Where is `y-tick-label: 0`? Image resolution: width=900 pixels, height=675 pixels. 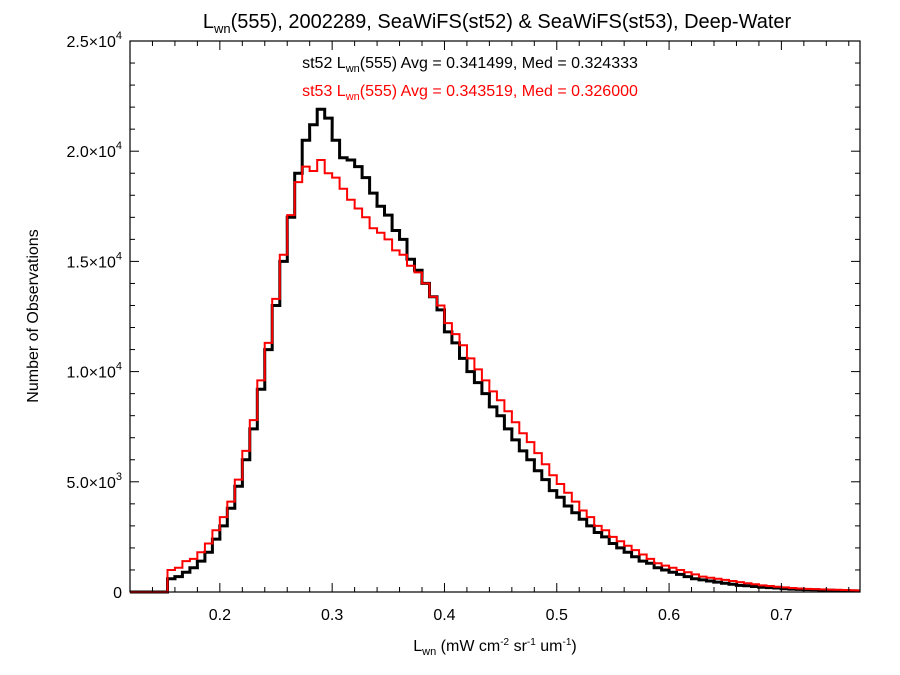
y-tick-label: 0 is located at coordinates (117, 593).